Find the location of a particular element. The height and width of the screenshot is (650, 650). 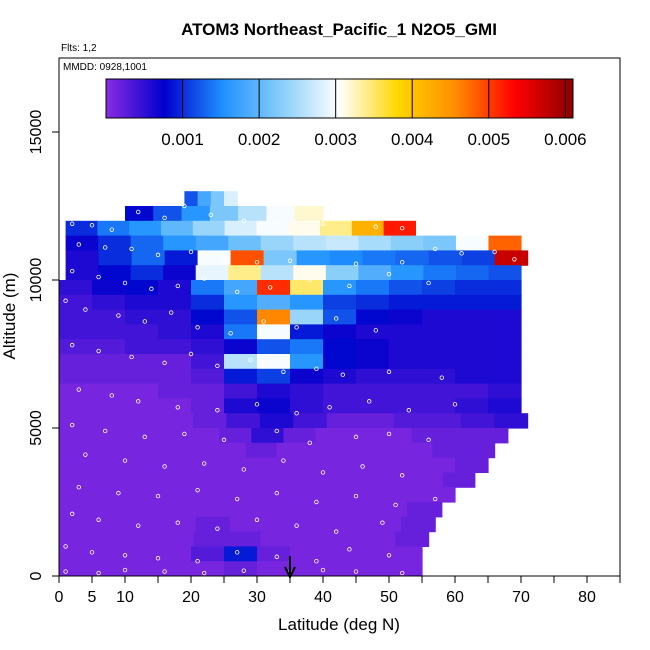

x-tick-label: 0 is located at coordinates (59, 597).